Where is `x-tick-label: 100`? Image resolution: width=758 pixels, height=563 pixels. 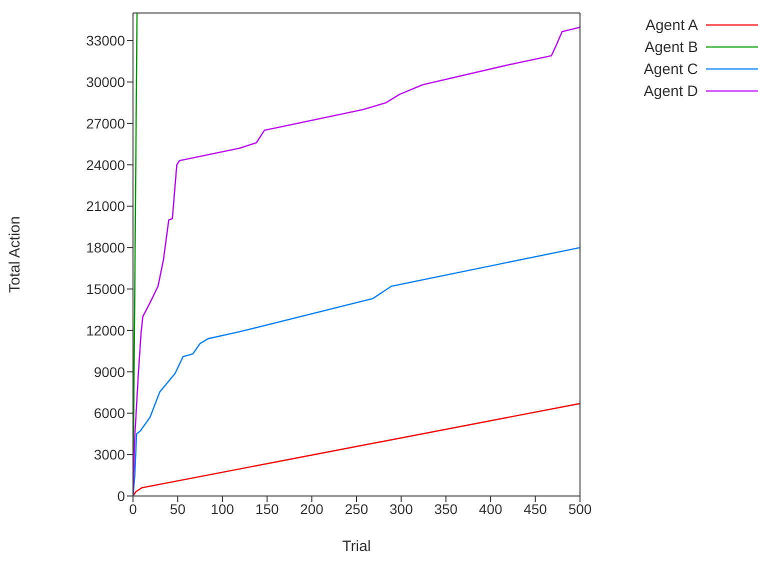
x-tick-label: 100 is located at coordinates (222, 508).